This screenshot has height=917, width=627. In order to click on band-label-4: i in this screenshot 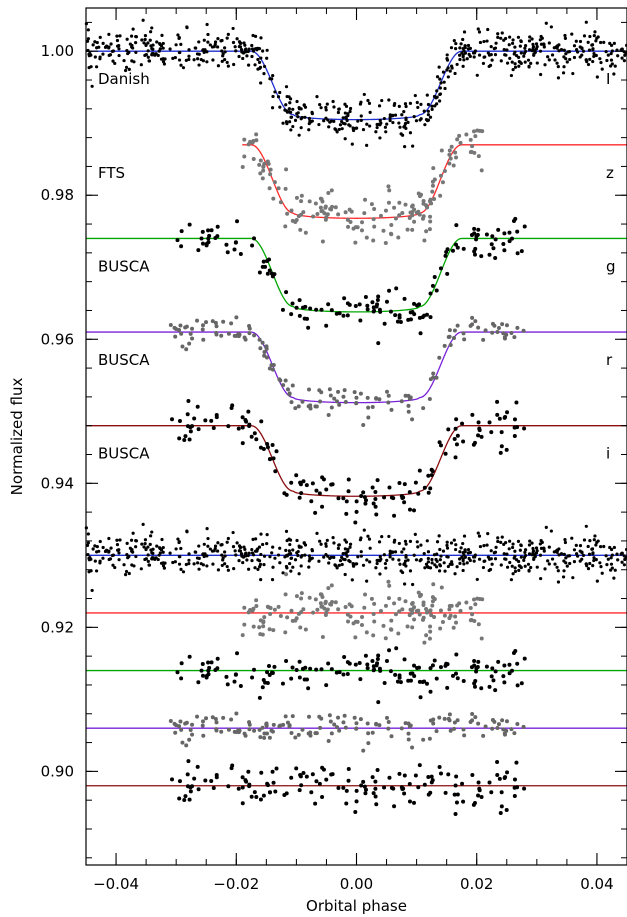, I will do `click(608, 454)`.